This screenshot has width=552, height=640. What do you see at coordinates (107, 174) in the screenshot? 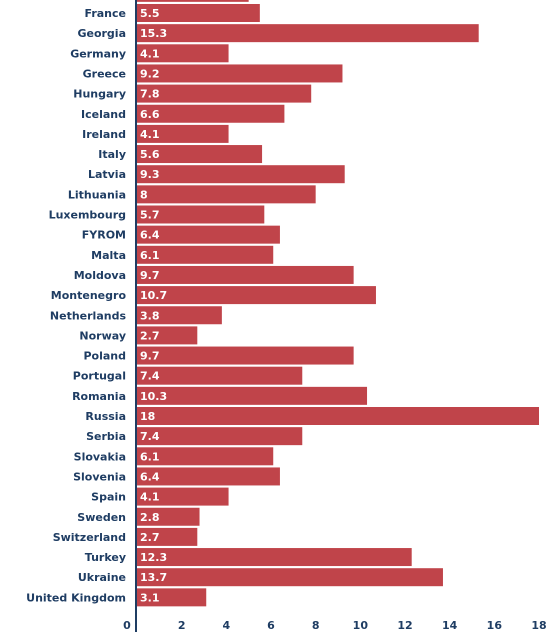
I see `category-label-latvia: Latvia` at bounding box center [107, 174].